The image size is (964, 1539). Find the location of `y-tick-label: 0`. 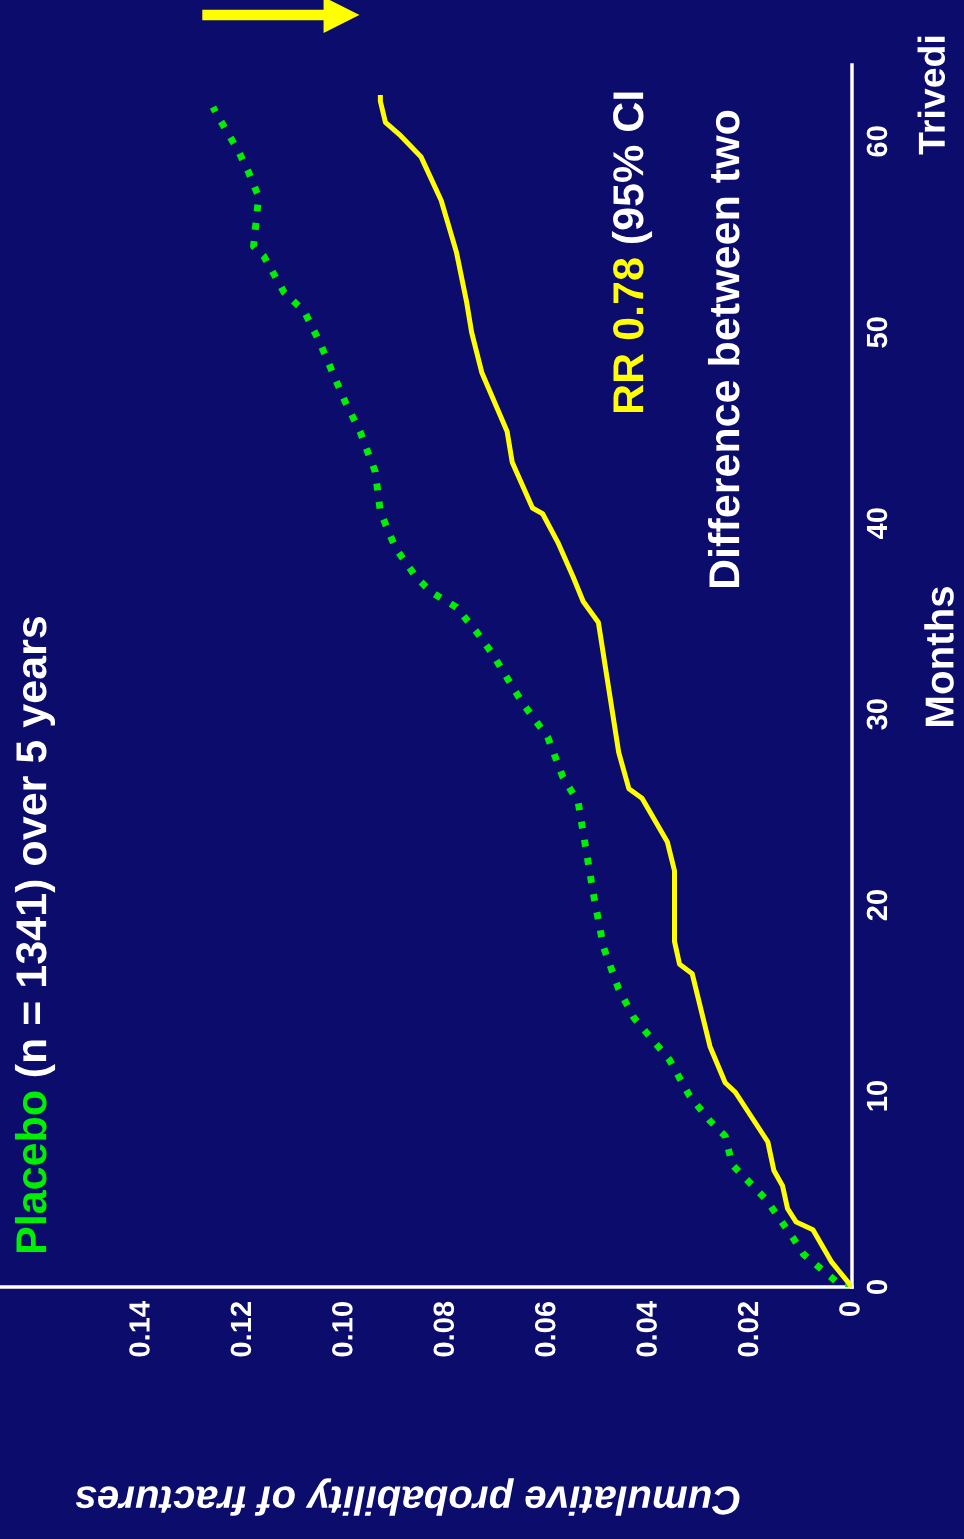

y-tick-label: 0 is located at coordinates (877, 1287).